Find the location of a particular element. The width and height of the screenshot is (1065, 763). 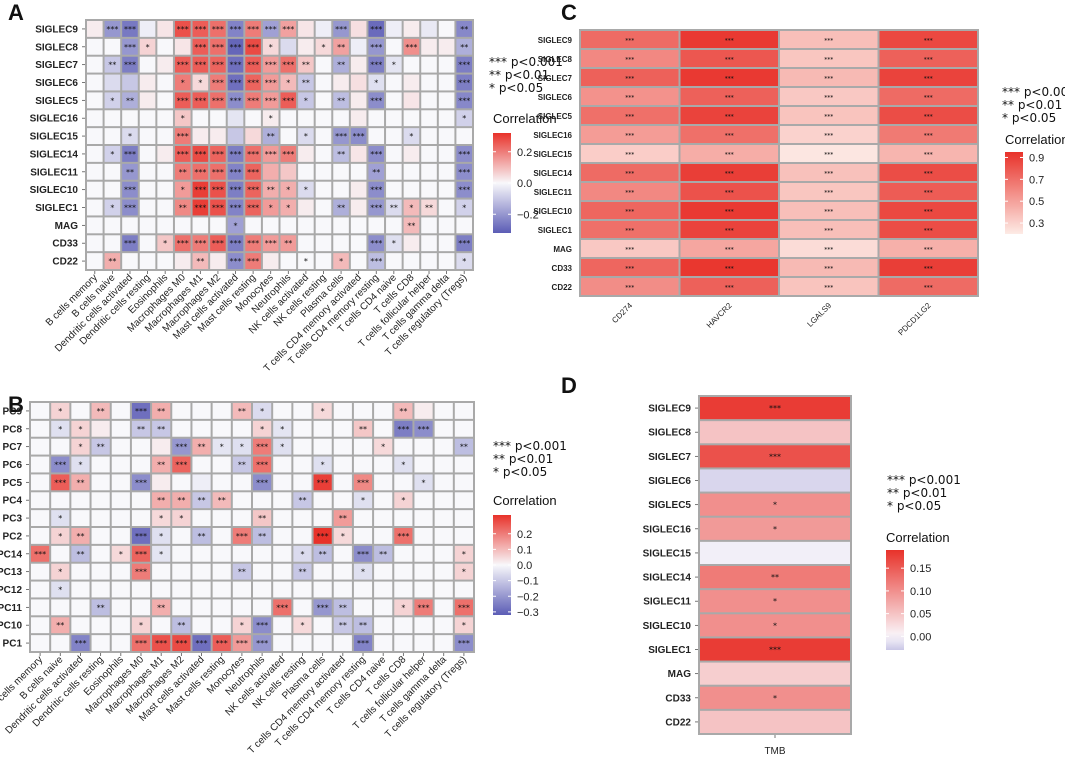

row-label: PC3 is located at coordinates (13, 519).